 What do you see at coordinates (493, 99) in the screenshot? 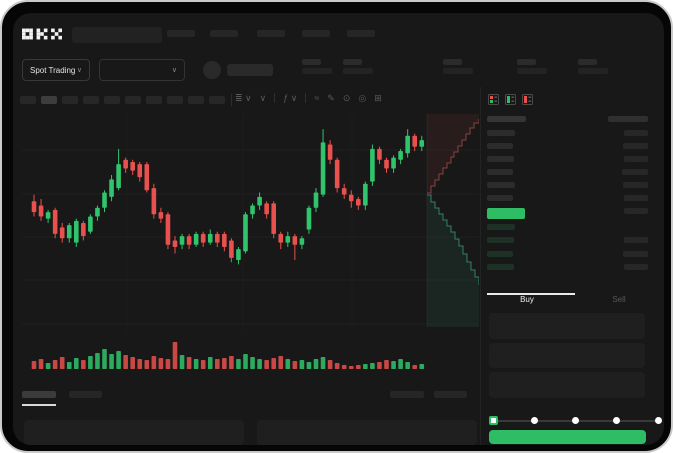
I see `book-combined-icon` at bounding box center [493, 99].